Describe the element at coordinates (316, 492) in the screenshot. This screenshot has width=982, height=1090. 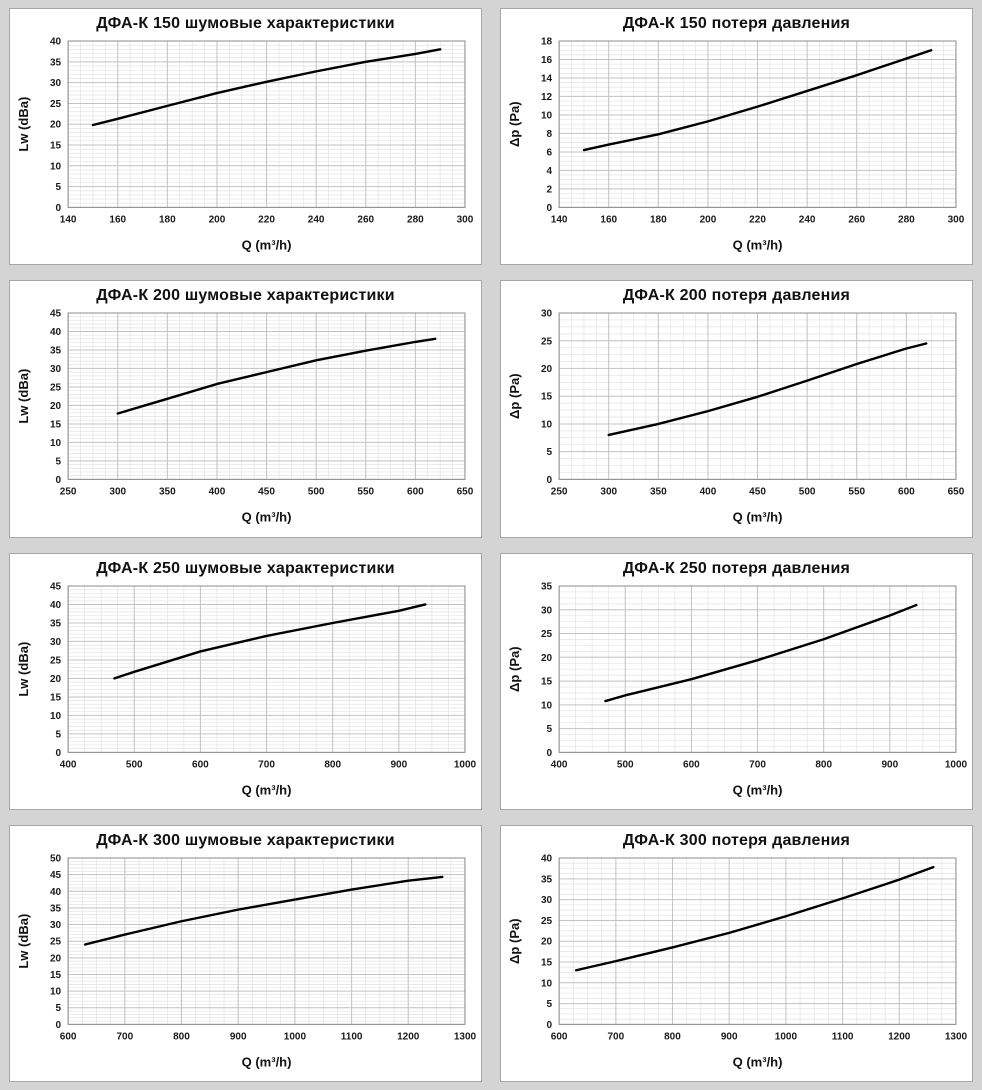
I see `svg-text: 500` at that location.